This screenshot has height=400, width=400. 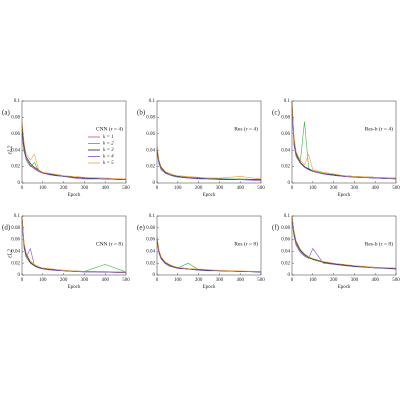 I want to click on legend-label: k = 1, so click(x=108, y=137).